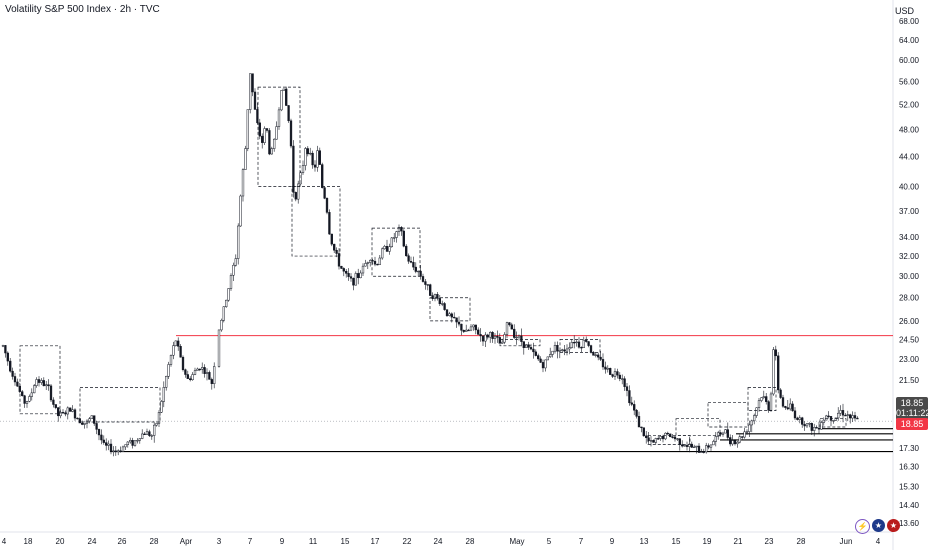  What do you see at coordinates (313, 541) in the screenshot?
I see `x-tick-label: 11` at bounding box center [313, 541].